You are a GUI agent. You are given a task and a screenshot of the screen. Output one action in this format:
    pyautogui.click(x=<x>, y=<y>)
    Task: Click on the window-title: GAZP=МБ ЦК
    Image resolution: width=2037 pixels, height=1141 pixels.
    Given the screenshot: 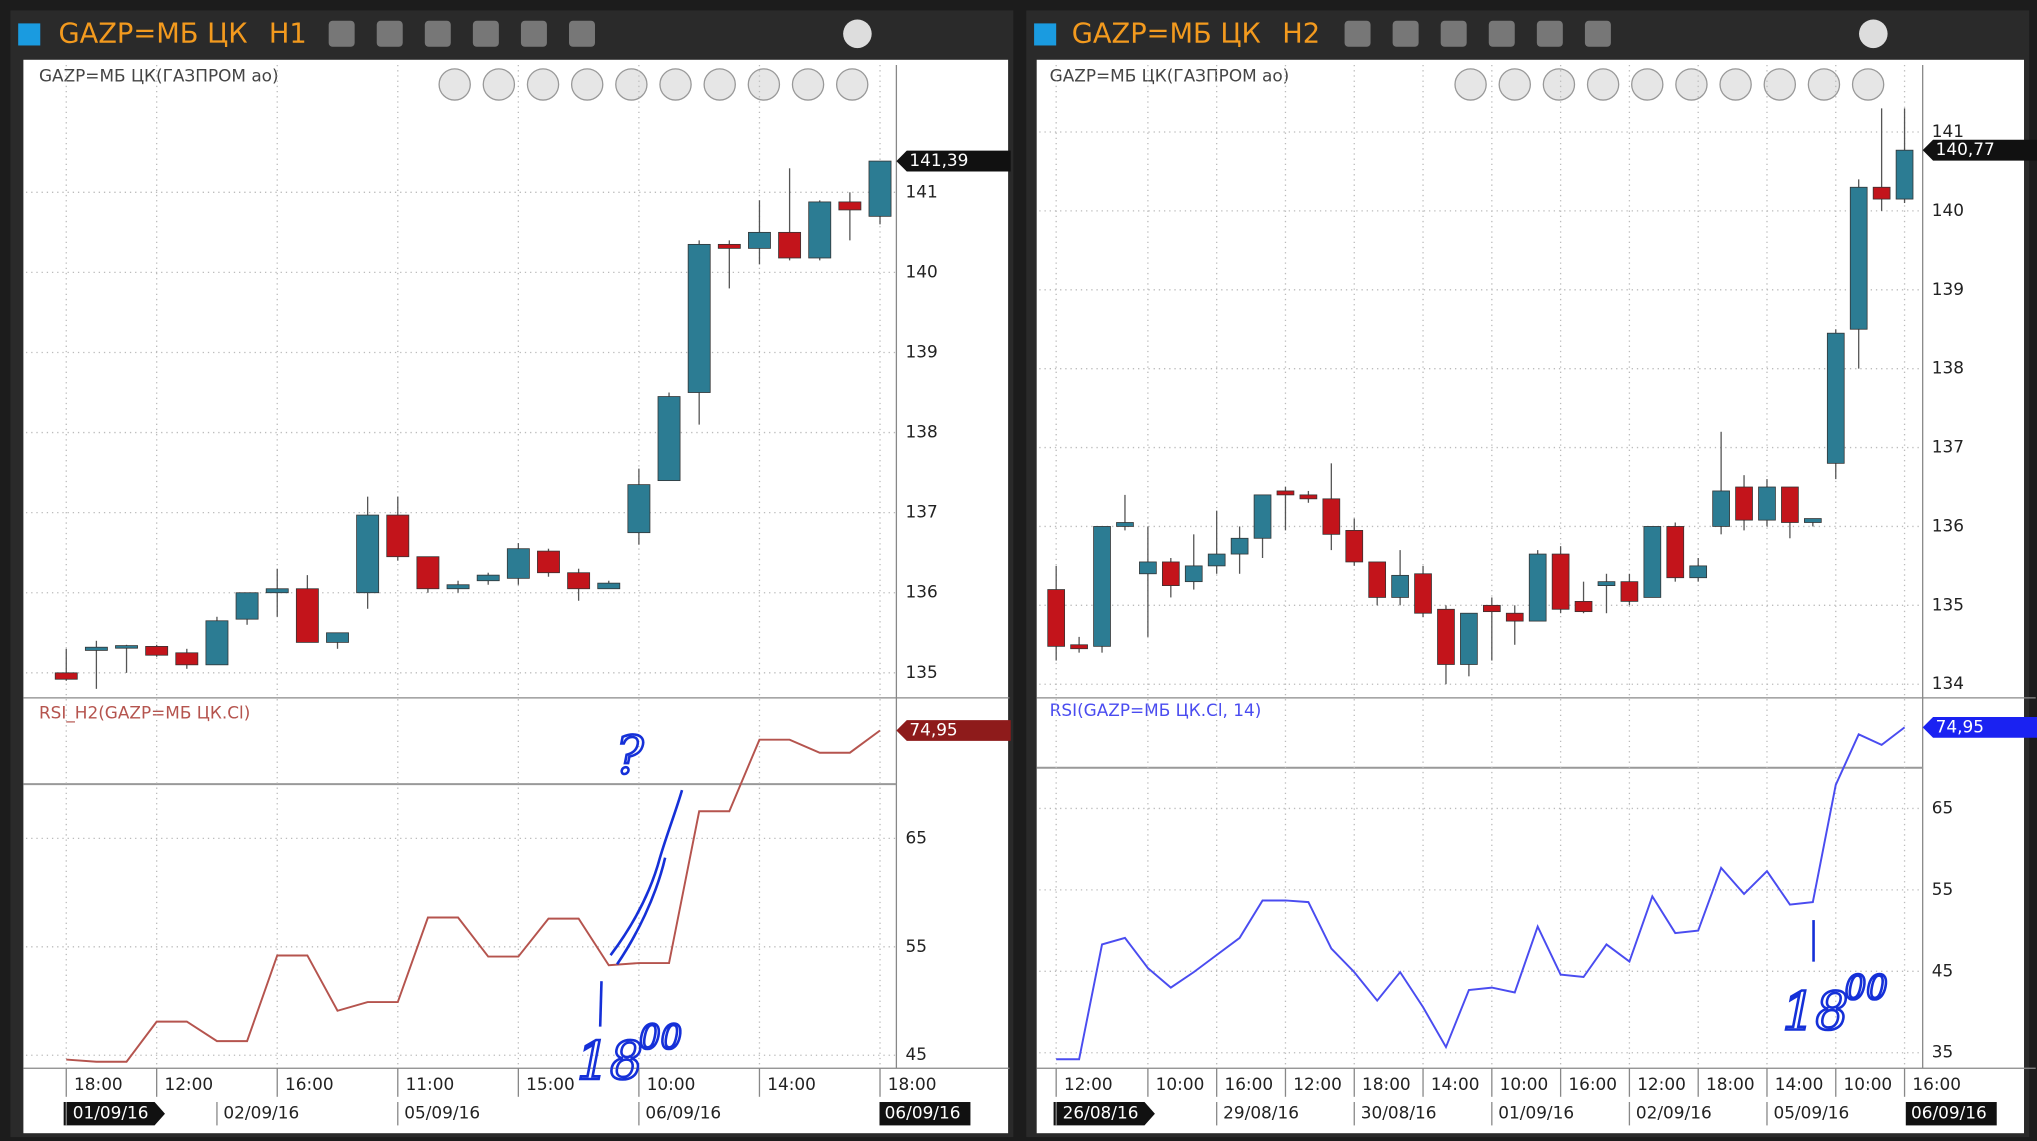 What is the action you would take?
    pyautogui.click(x=1166, y=34)
    